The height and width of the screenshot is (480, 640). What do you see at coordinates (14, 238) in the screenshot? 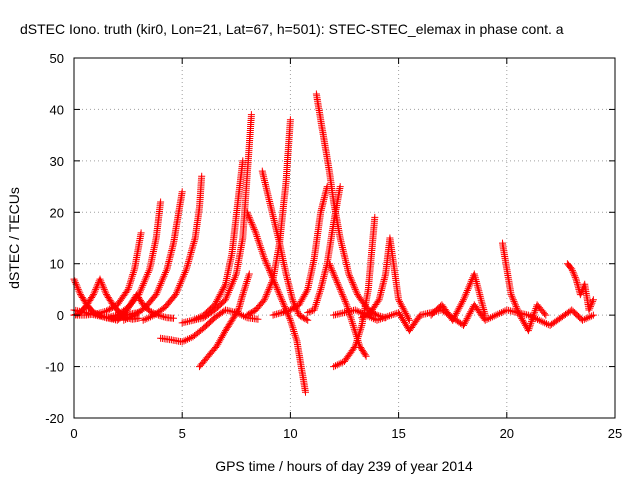
I see `y-axis-title: dSTEC / TECUs` at bounding box center [14, 238].